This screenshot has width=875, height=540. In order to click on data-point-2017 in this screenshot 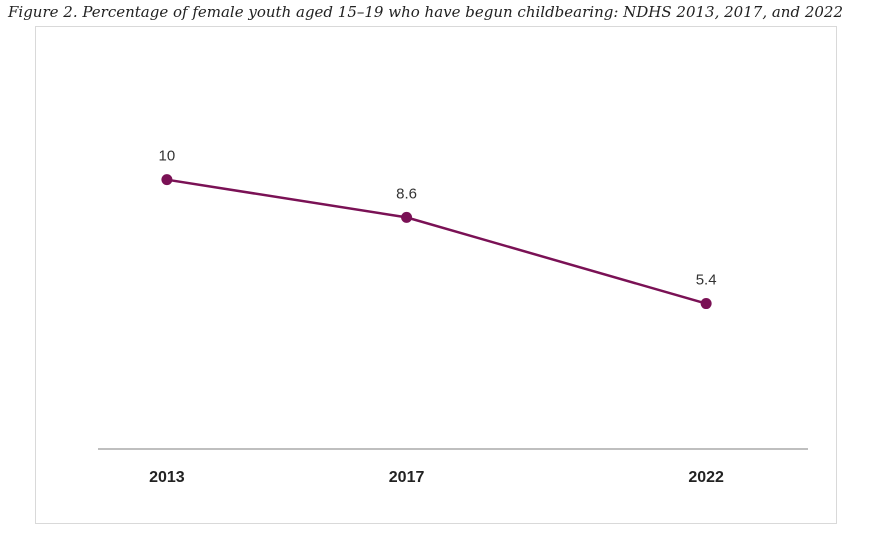, I will do `click(407, 217)`.